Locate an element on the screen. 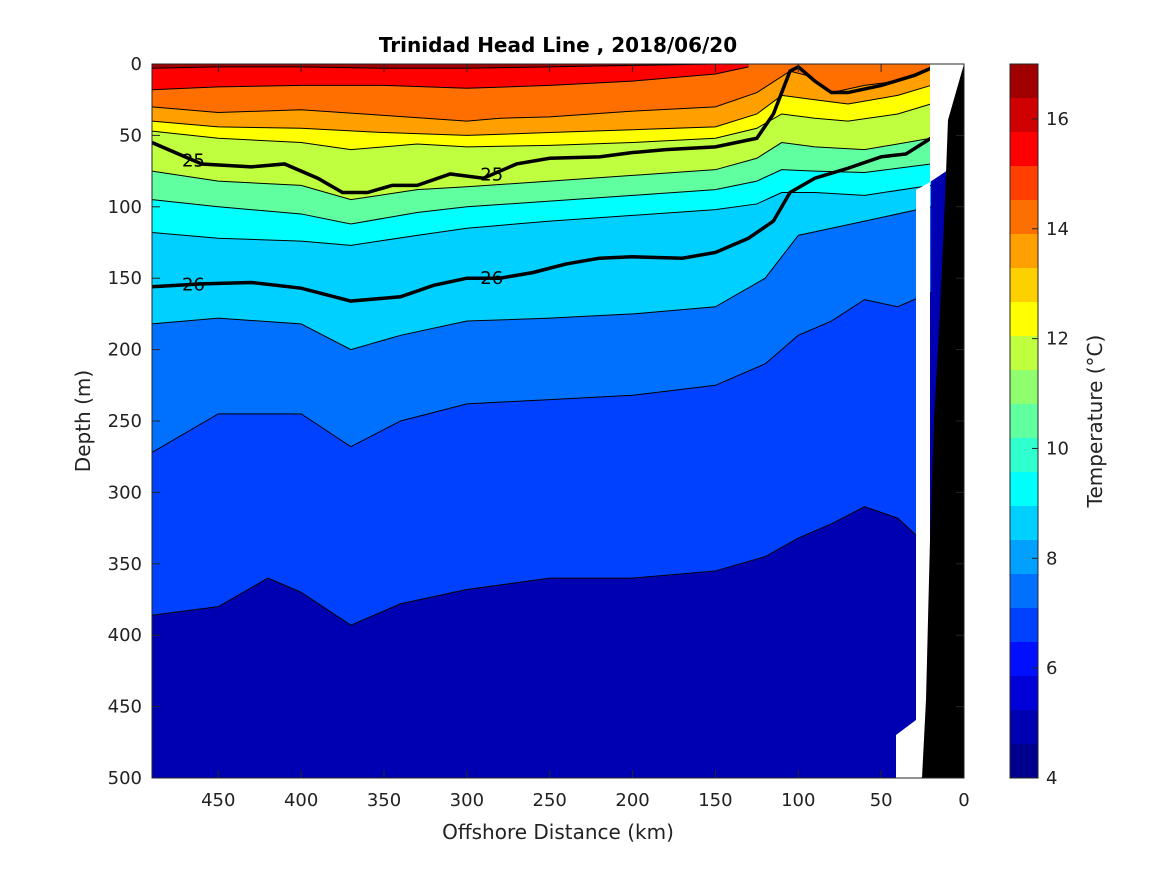 The height and width of the screenshot is (875, 1167). colorbar: 4 6 8 10 12 14 16 Temperature (°C) is located at coordinates (1058, 426).